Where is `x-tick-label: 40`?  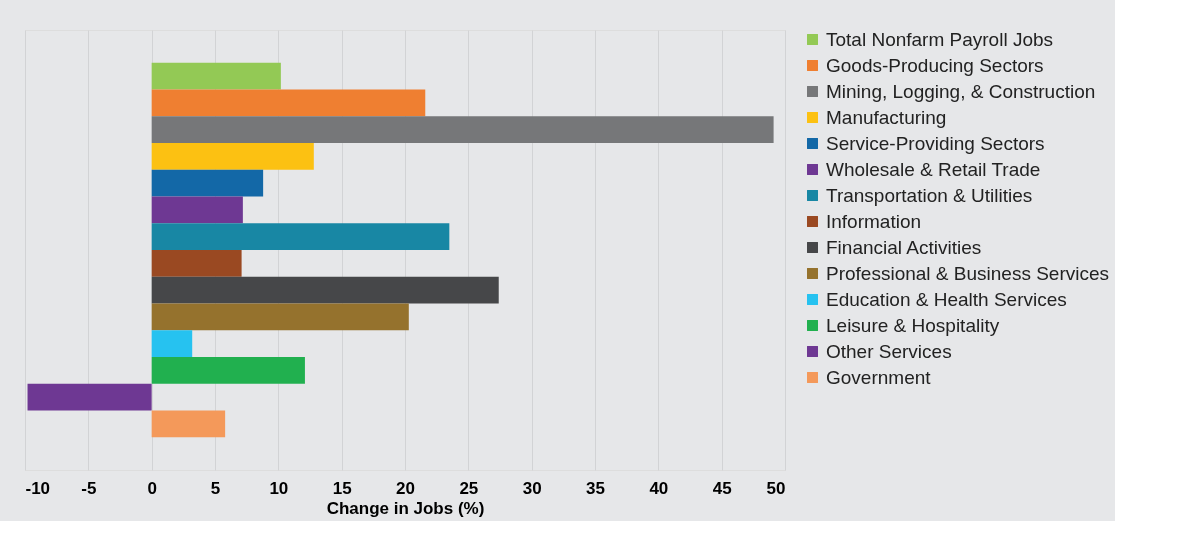 x-tick-label: 40 is located at coordinates (659, 488).